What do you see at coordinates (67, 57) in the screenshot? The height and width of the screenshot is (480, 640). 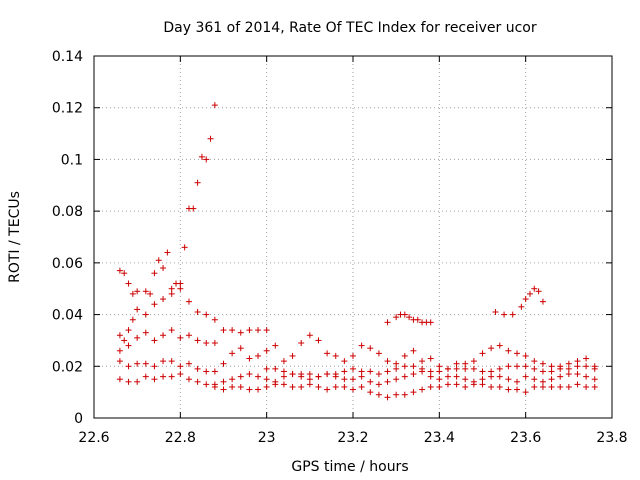 I see `y-tick-label: 0.14` at bounding box center [67, 57].